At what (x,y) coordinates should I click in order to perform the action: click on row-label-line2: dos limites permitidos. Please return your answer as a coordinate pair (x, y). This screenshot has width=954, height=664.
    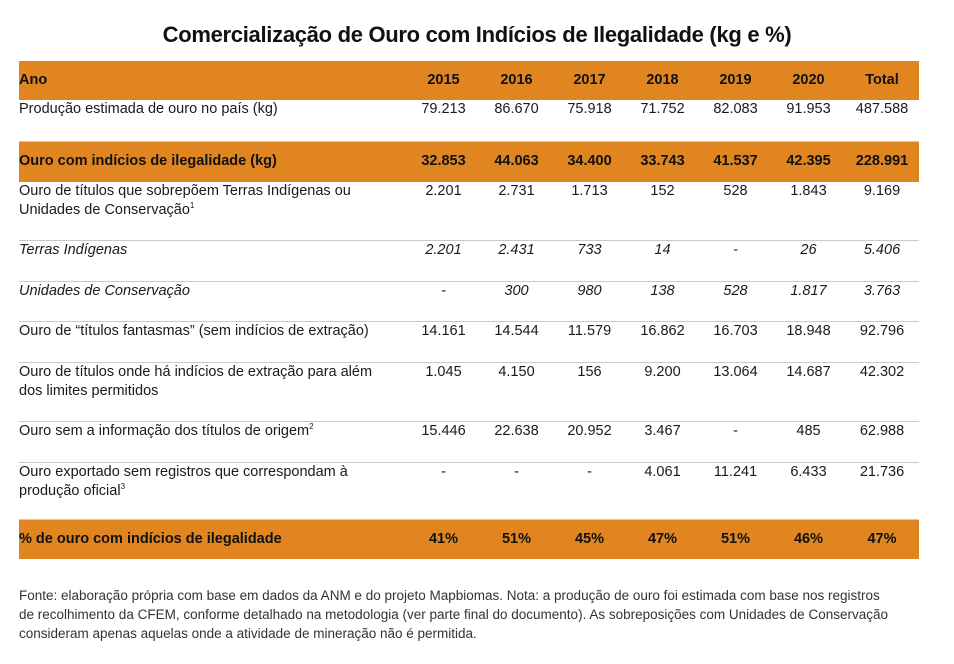
    Looking at the image, I should click on (89, 390).